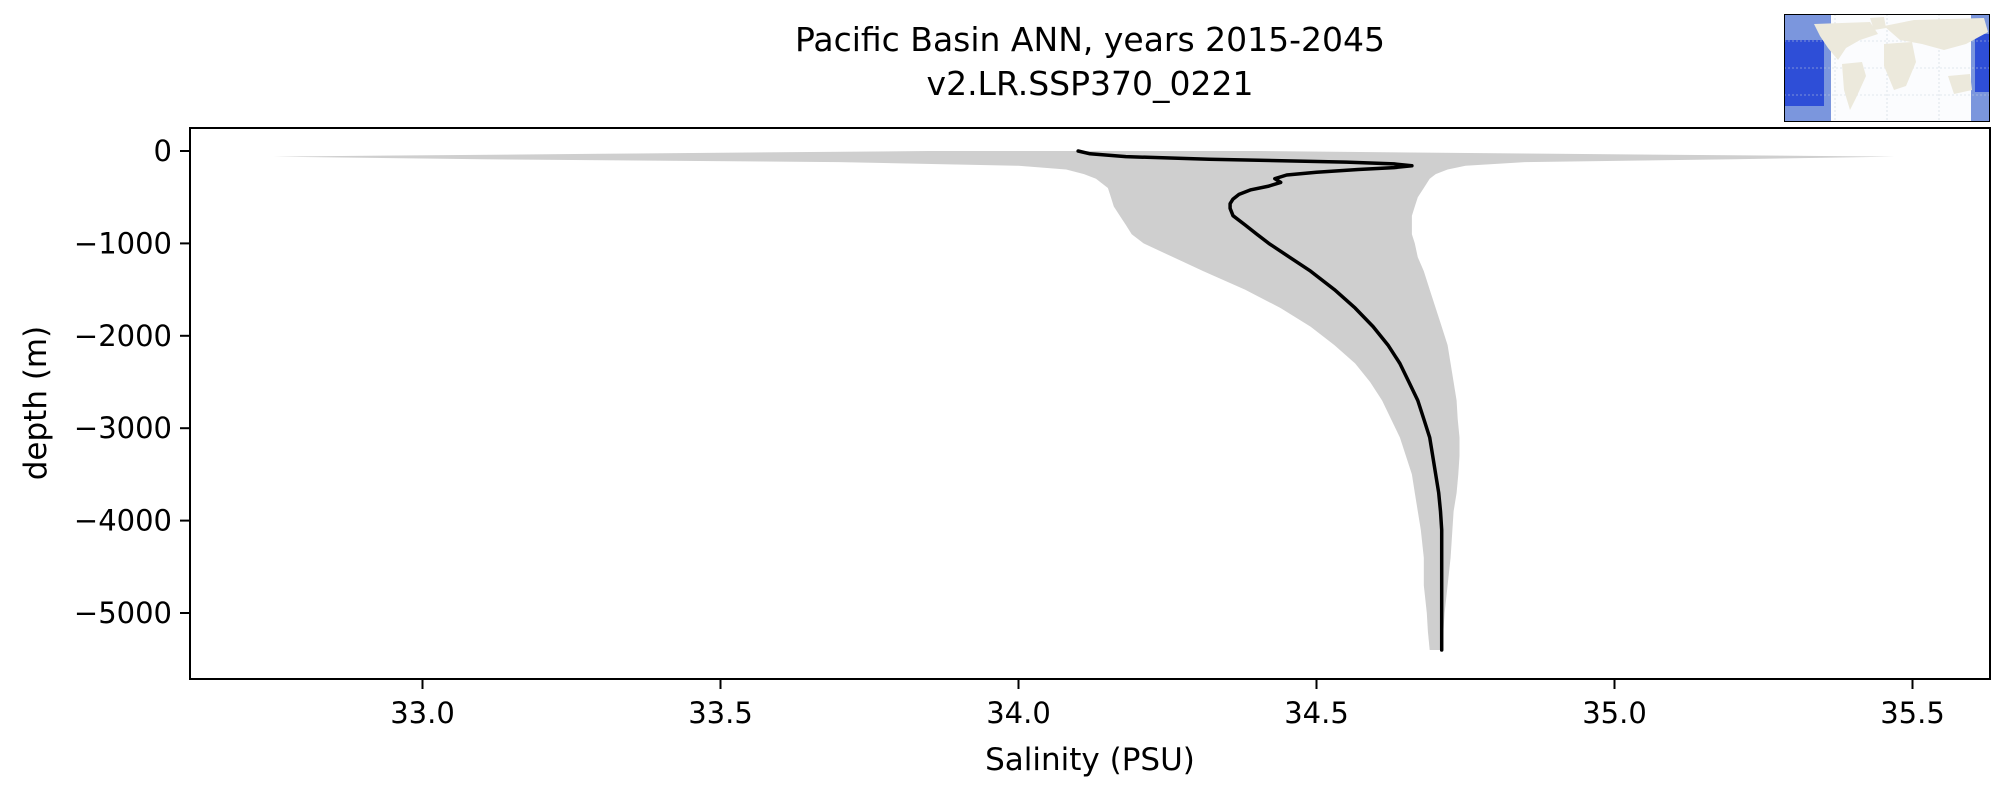  What do you see at coordinates (123, 336) in the screenshot?
I see `y-tick-label: −2000` at bounding box center [123, 336].